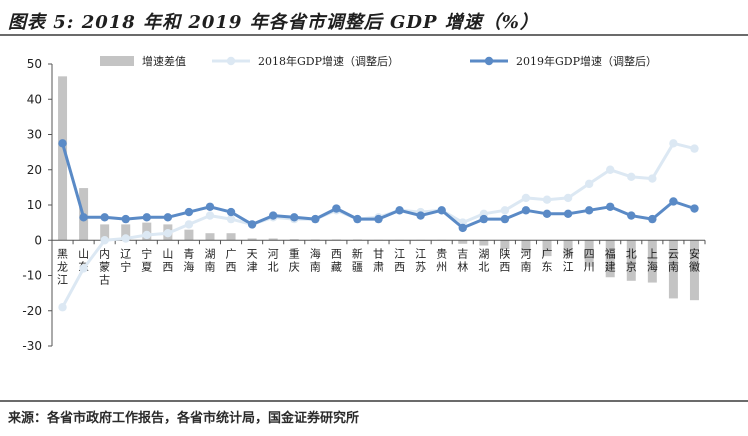 The image size is (748, 436). Describe the element at coordinates (32, 346) in the screenshot. I see `y-tick-label: -30` at that location.